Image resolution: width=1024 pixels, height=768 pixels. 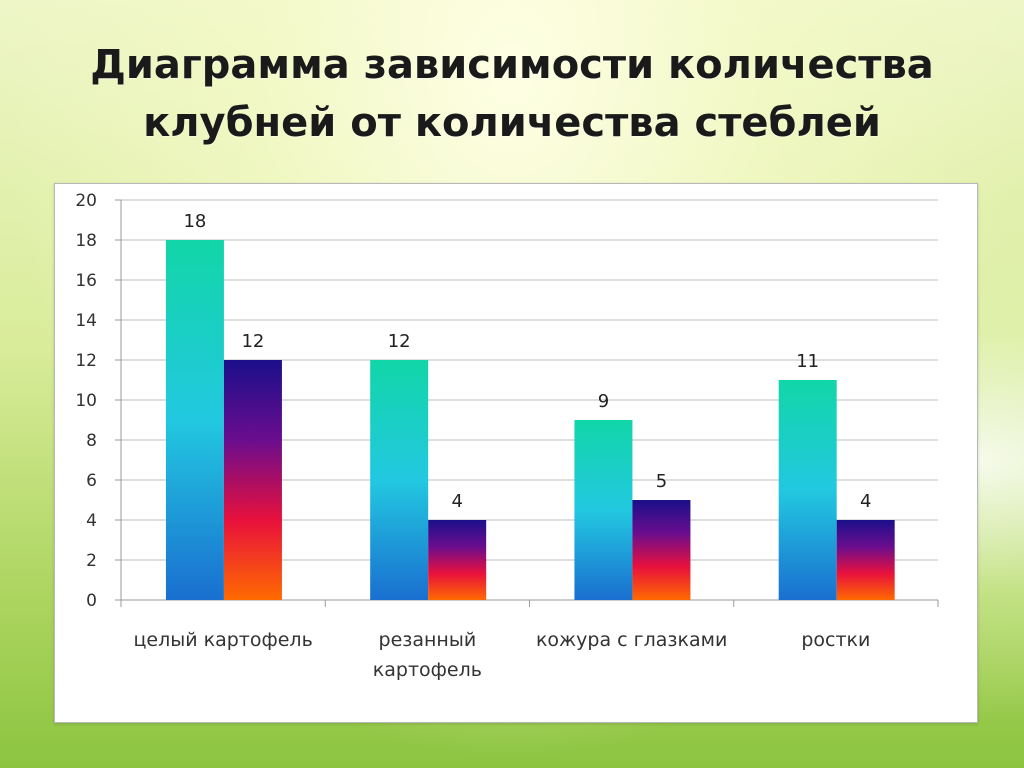 What do you see at coordinates (194, 221) in the screenshot?
I see `data-label-s0-c0: 18` at bounding box center [194, 221].